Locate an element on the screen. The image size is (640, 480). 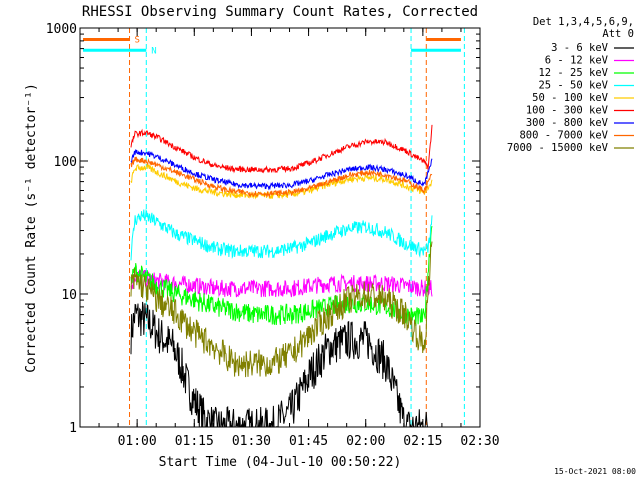
y-tick-label: 10 is located at coordinates (69, 295).